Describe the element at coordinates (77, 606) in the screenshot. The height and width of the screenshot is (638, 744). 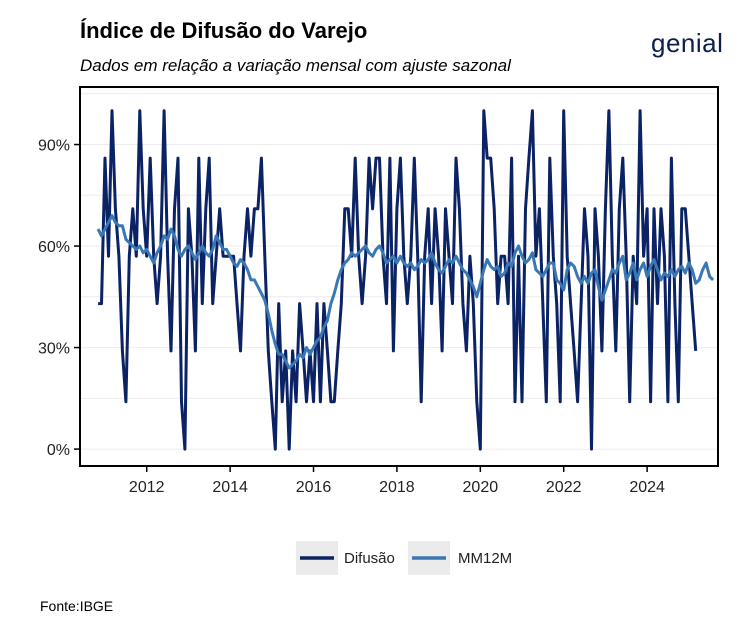
I see `source-note: Fonte:IBGE` at that location.